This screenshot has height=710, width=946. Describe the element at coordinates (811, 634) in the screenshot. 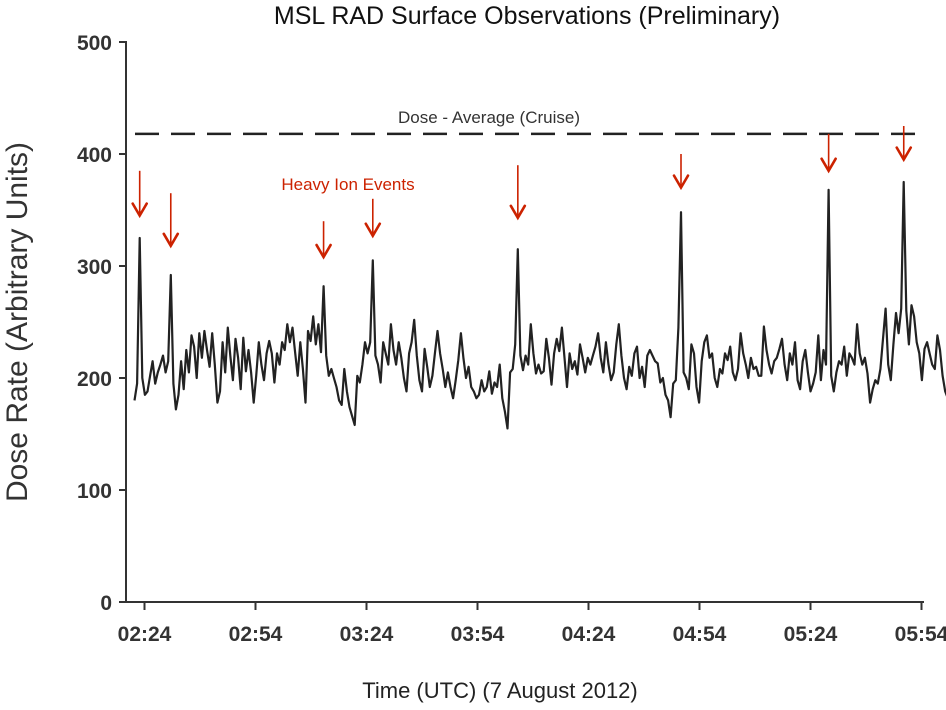

I see `x-tick-label: 05:24` at that location.